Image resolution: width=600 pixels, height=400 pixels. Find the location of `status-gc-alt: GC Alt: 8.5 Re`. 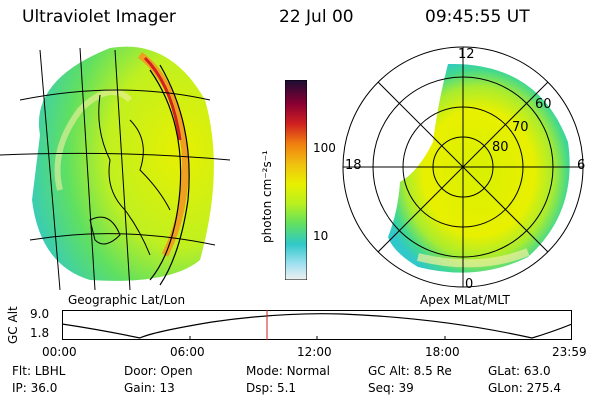

status-gc-alt: GC Alt: 8.5 Re is located at coordinates (410, 371).